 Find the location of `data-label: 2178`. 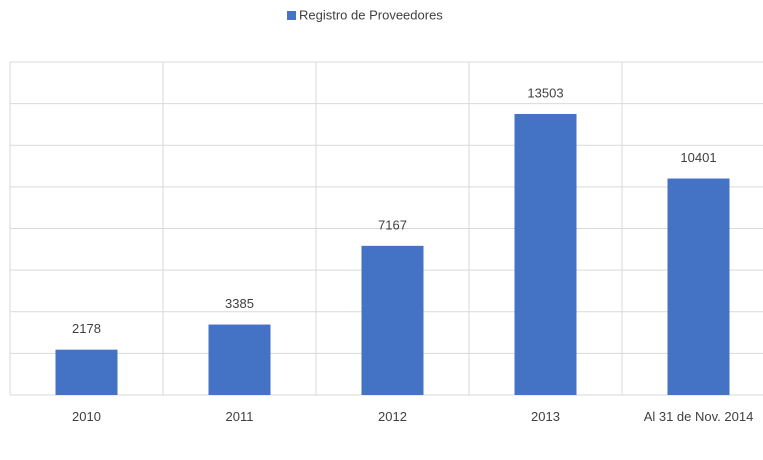

data-label: 2178 is located at coordinates (86, 328).